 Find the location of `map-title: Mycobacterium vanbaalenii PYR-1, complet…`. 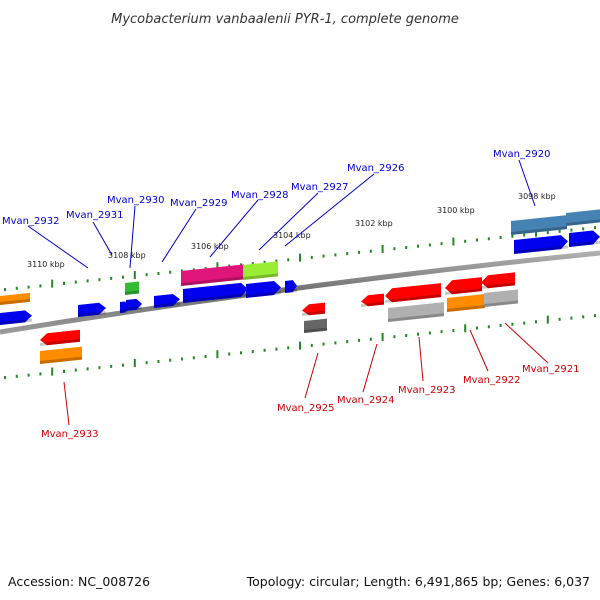

map-title: Mycobacterium vanbaalenii PYR-1, complet… is located at coordinates (285, 19).